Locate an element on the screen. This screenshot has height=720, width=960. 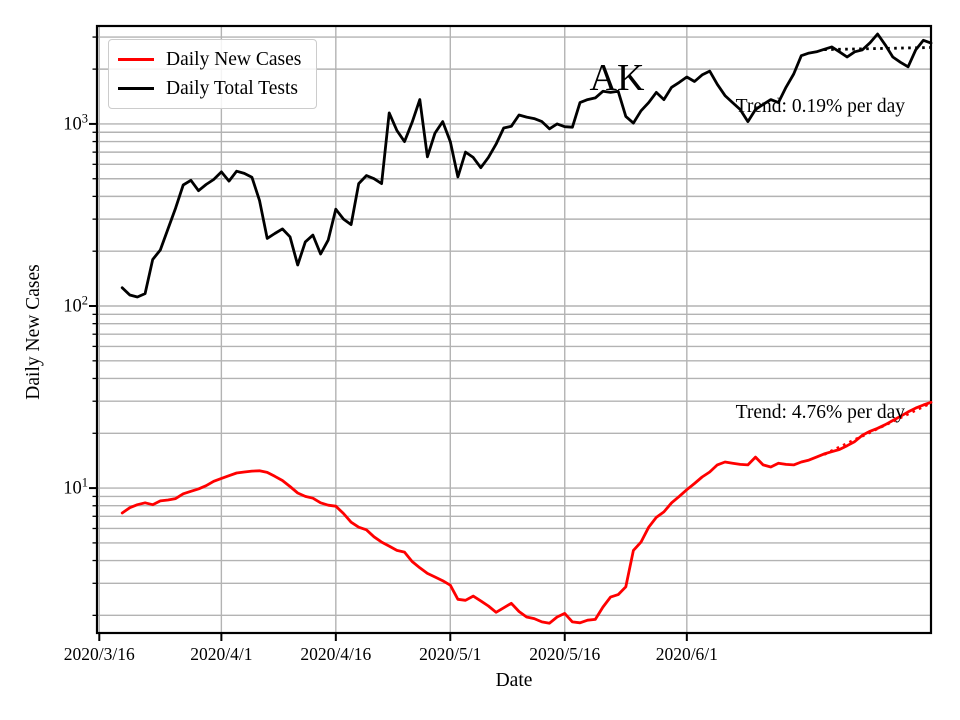
x-tick-label: 2020/4/1 is located at coordinates (221, 654).